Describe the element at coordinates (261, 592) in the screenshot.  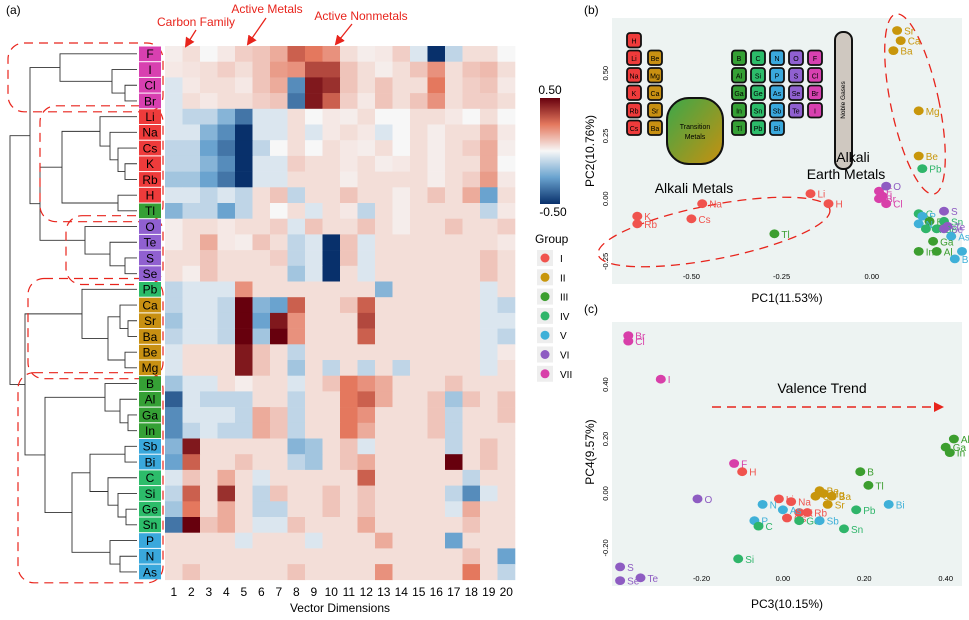
I see `column-tick-label: 6` at that location.